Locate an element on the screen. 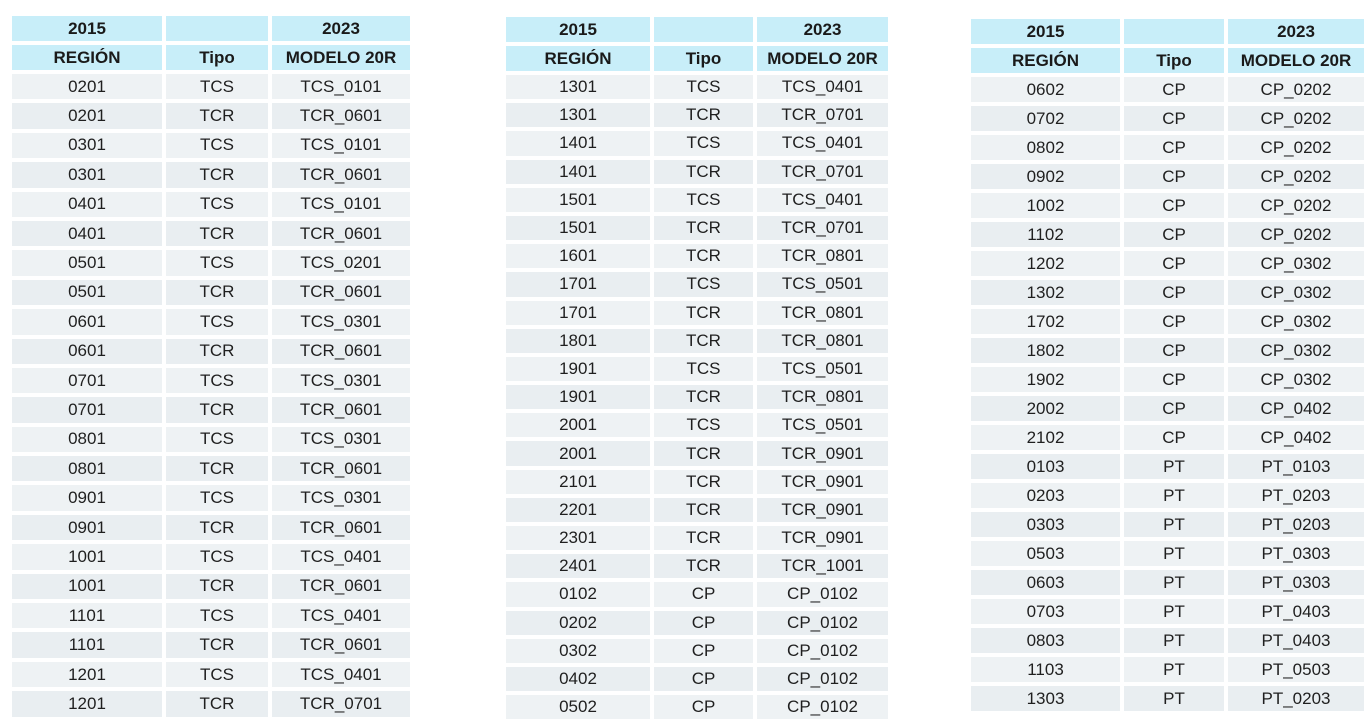  table-row: 0601 TCR TCR_0601 is located at coordinates (212, 352).